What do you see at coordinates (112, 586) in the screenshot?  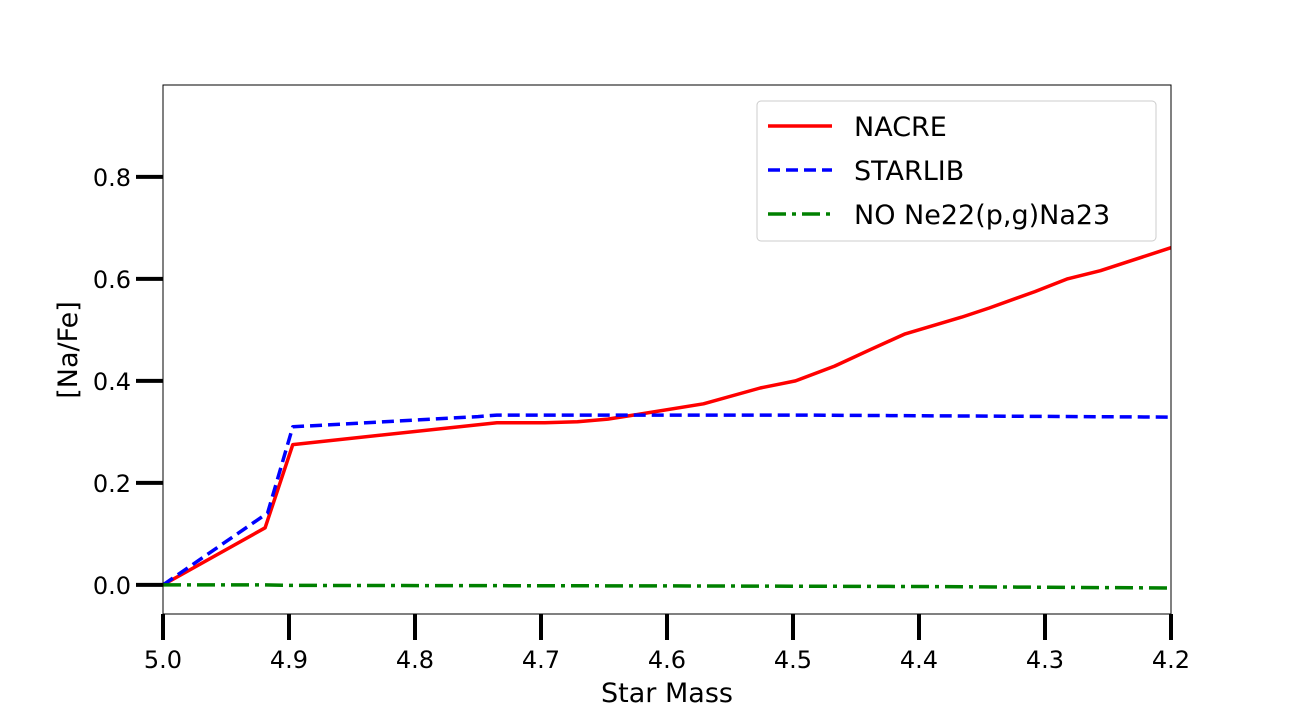 I see `y-tick-label: 0.0` at bounding box center [112, 586].